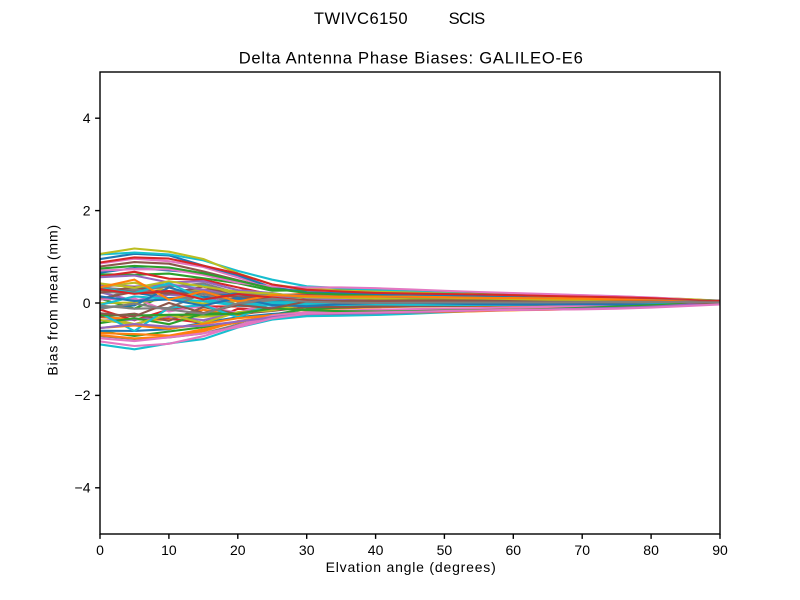 The height and width of the screenshot is (600, 800). Describe the element at coordinates (307, 550) in the screenshot. I see `svg-text: 30` at that location.